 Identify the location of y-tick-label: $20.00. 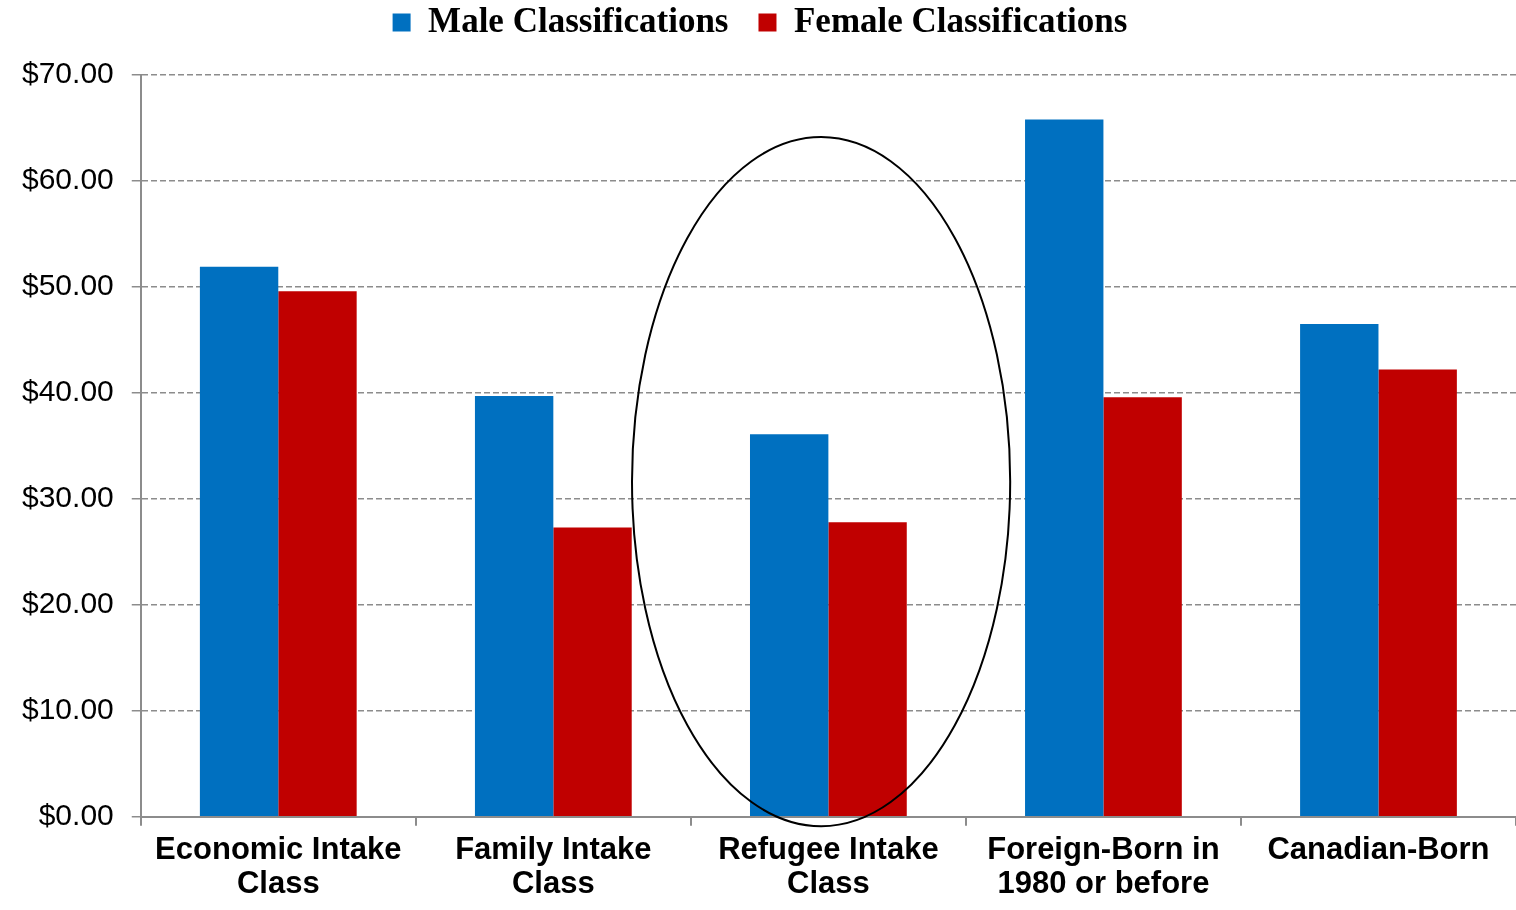
(67, 603).